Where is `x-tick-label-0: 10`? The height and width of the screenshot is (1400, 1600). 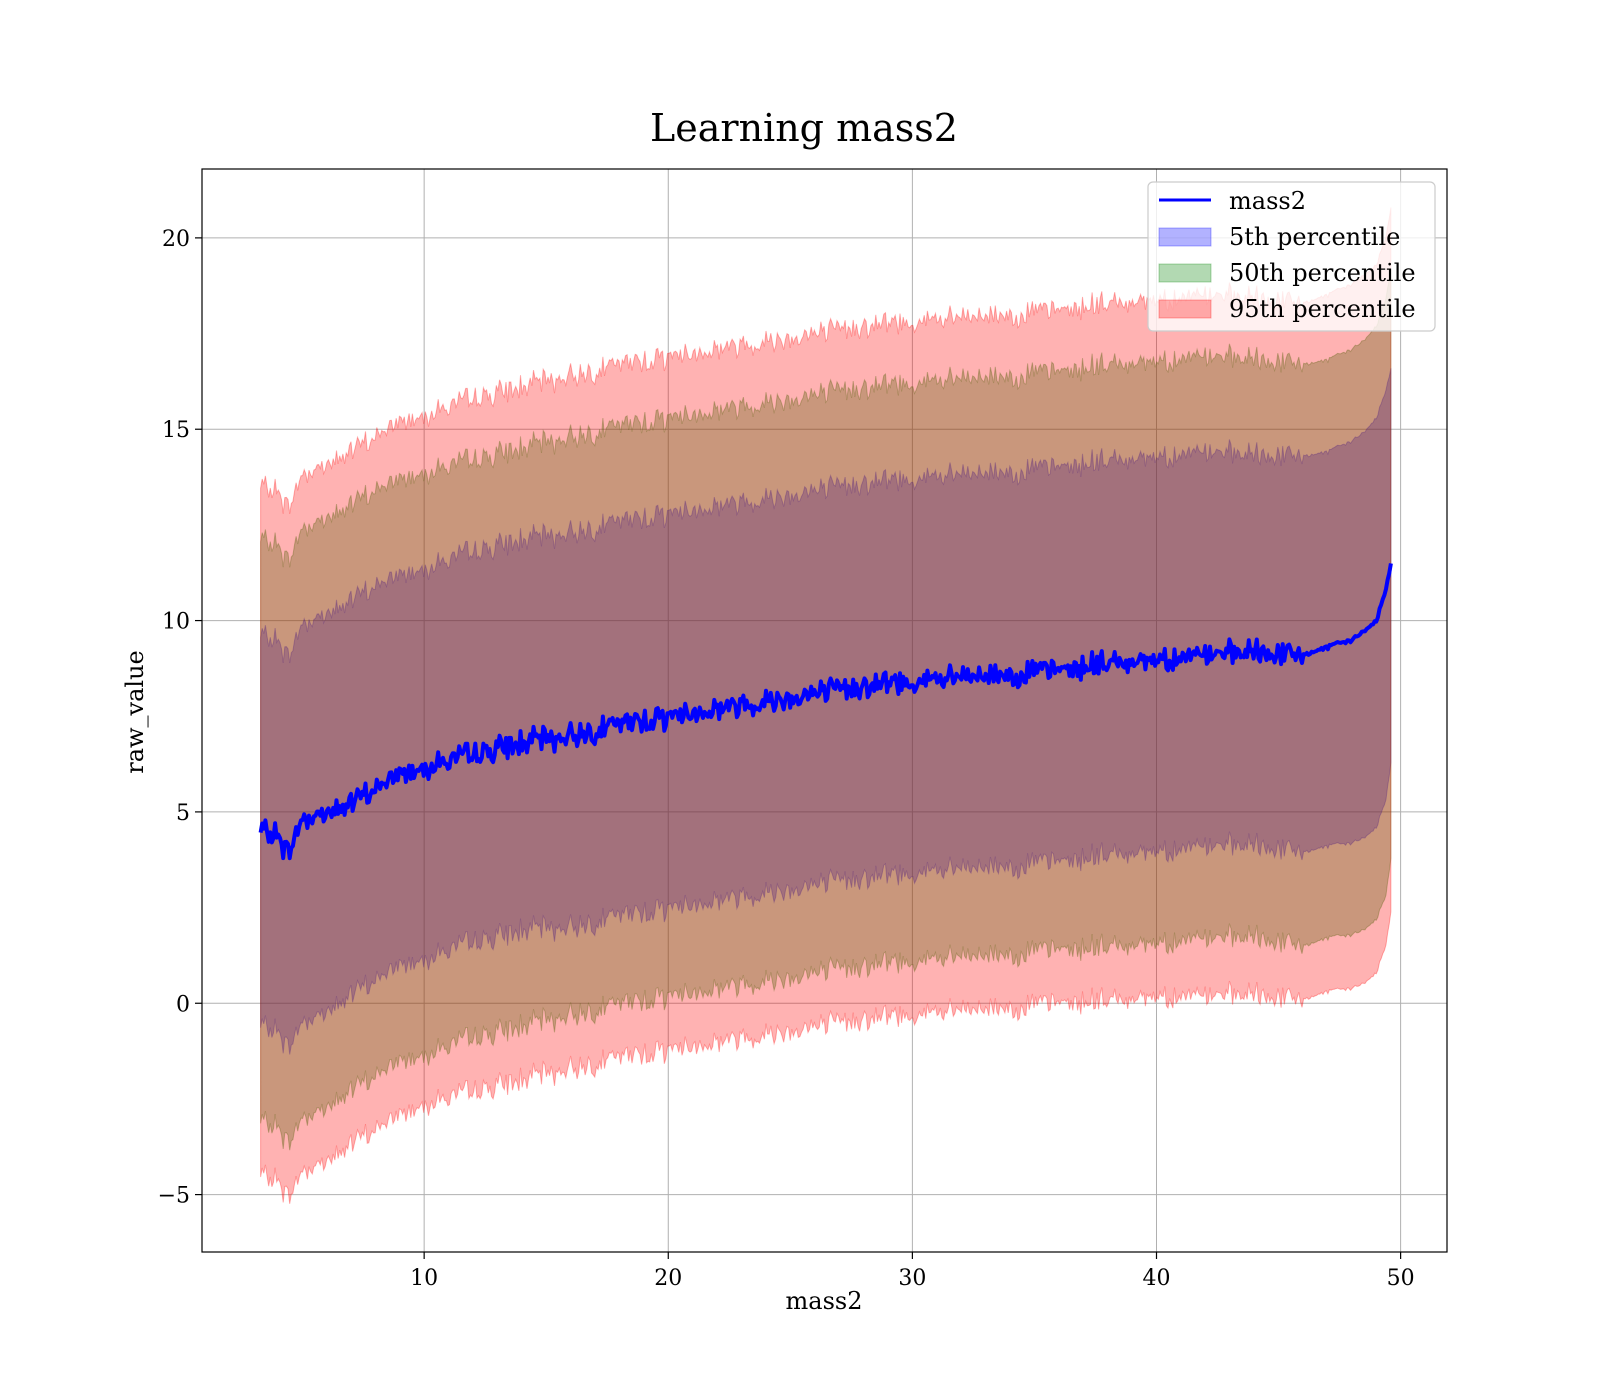
x-tick-label-0: 10 is located at coordinates (424, 1278).